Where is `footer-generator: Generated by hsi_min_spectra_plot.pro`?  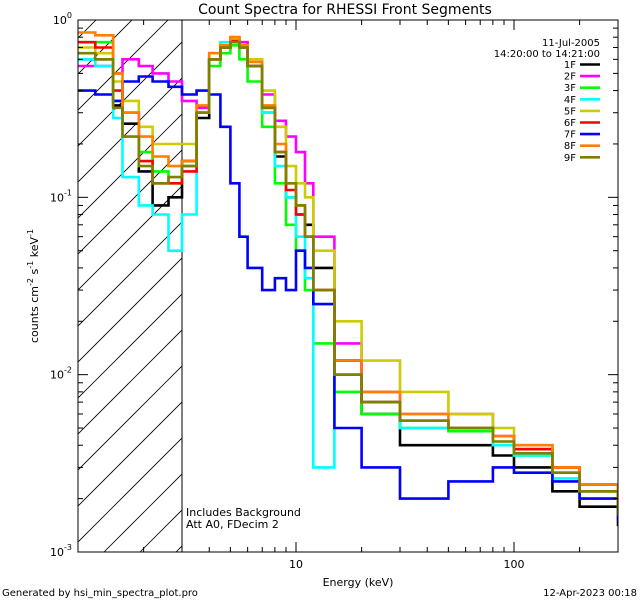 footer-generator: Generated by hsi_min_spectra_plot.pro is located at coordinates (100, 593).